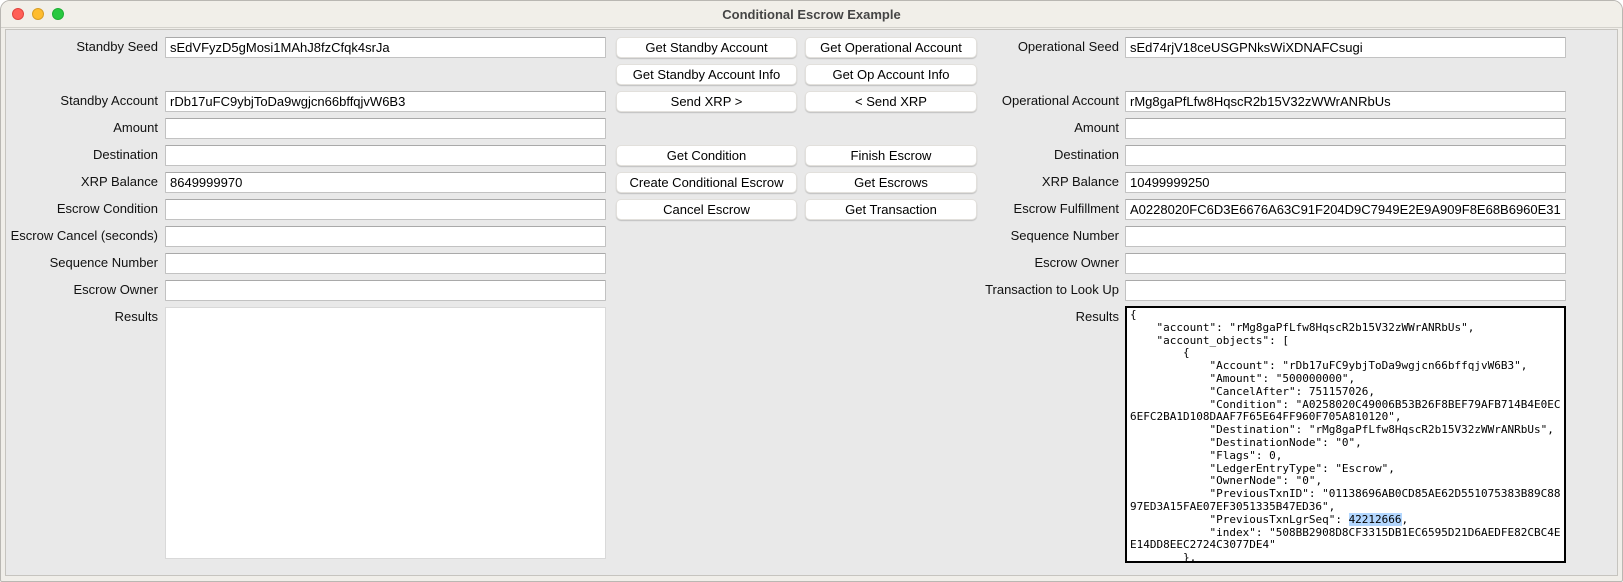 Image resolution: width=1623 pixels, height=582 pixels. What do you see at coordinates (1080, 181) in the screenshot?
I see `operational-balance-label: XRP Balance` at bounding box center [1080, 181].